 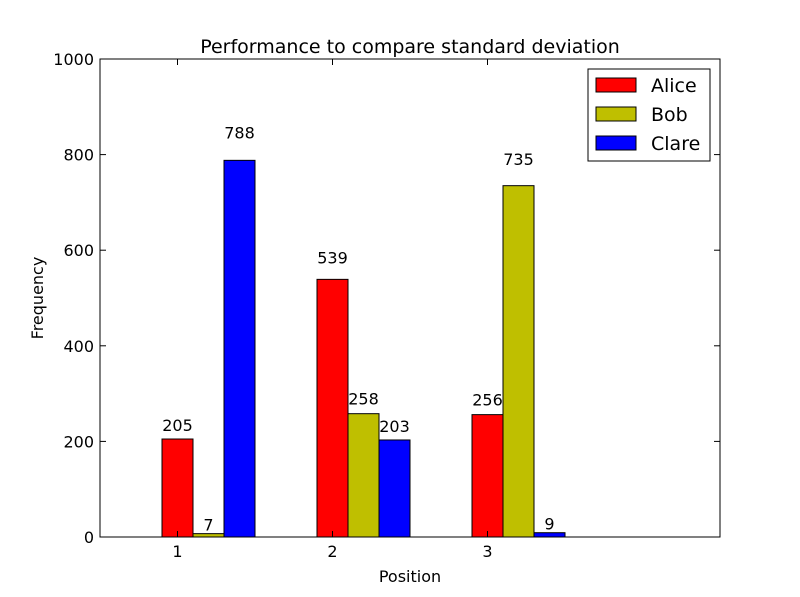 What do you see at coordinates (487, 400) in the screenshot?
I see `data-label-alice-3: 256` at bounding box center [487, 400].